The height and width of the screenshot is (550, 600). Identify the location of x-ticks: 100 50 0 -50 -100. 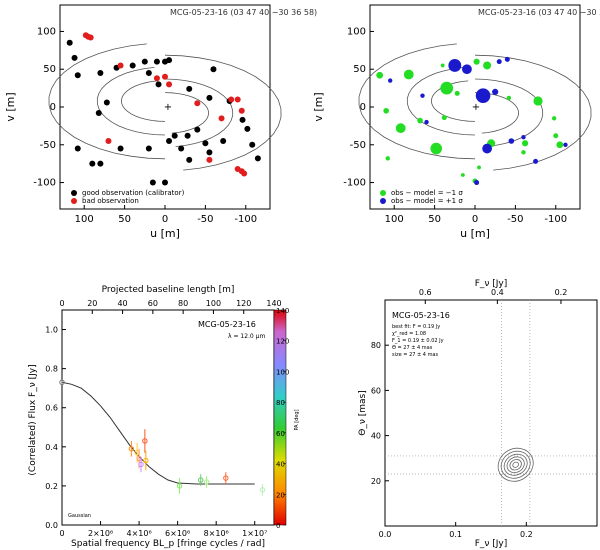
(476, 215).